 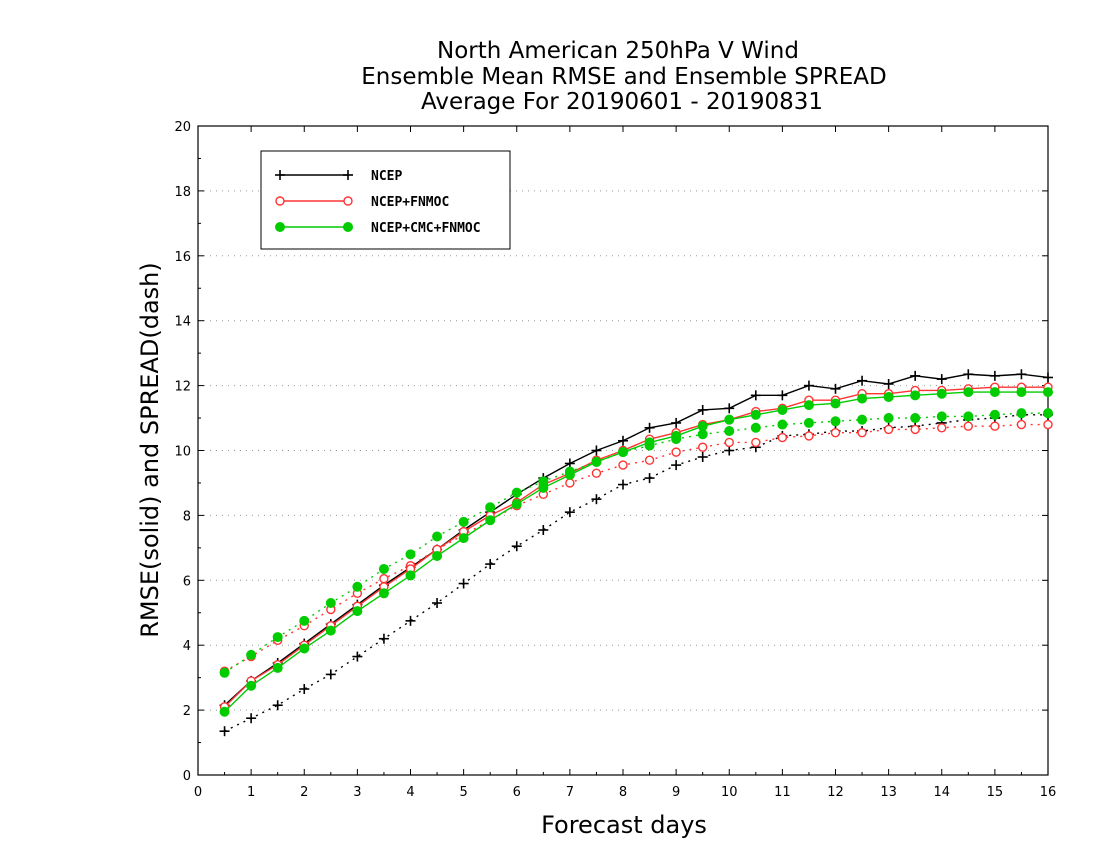 What do you see at coordinates (410, 202) in the screenshot?
I see `legend-label-ncep-fnmoc: NCEP+FNMOC` at bounding box center [410, 202].